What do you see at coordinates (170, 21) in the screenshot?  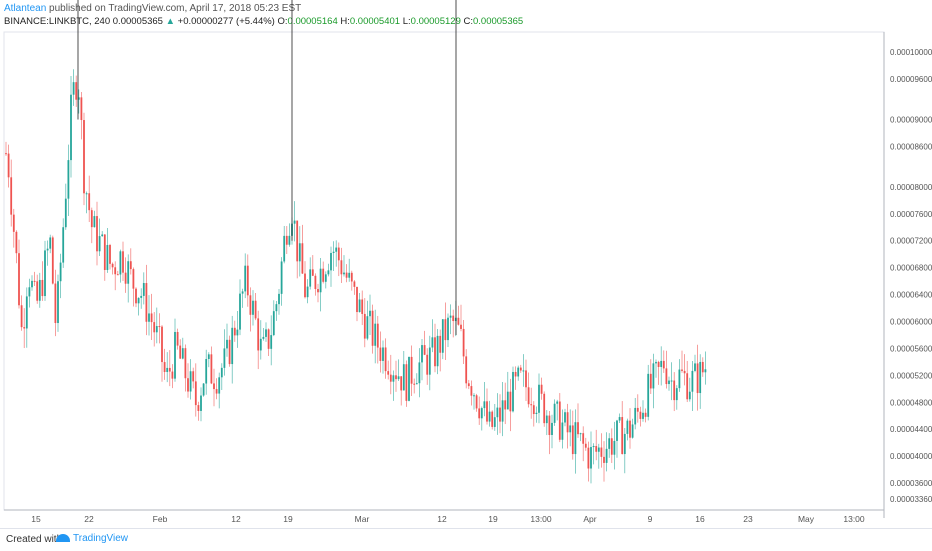 I see `up-arrow-icon: ▲` at bounding box center [170, 21].